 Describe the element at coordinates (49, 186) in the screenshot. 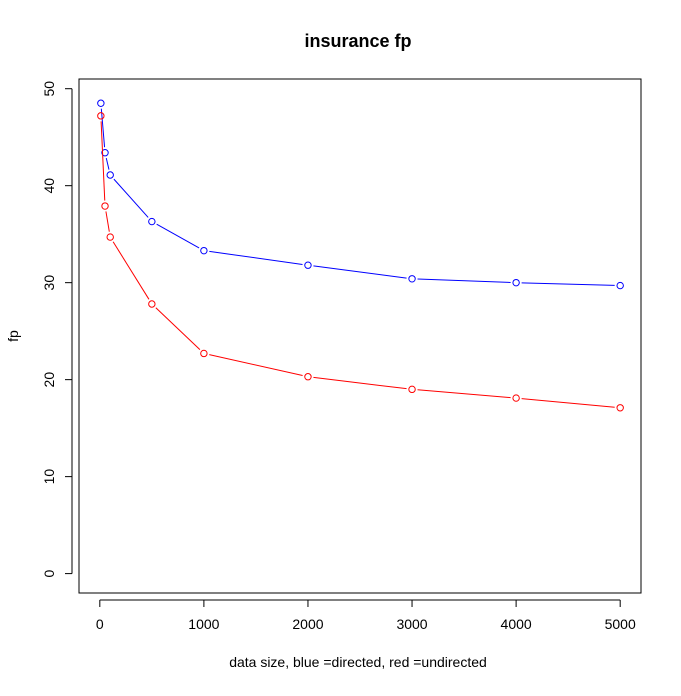

I see `y-tick-label: 40` at that location.